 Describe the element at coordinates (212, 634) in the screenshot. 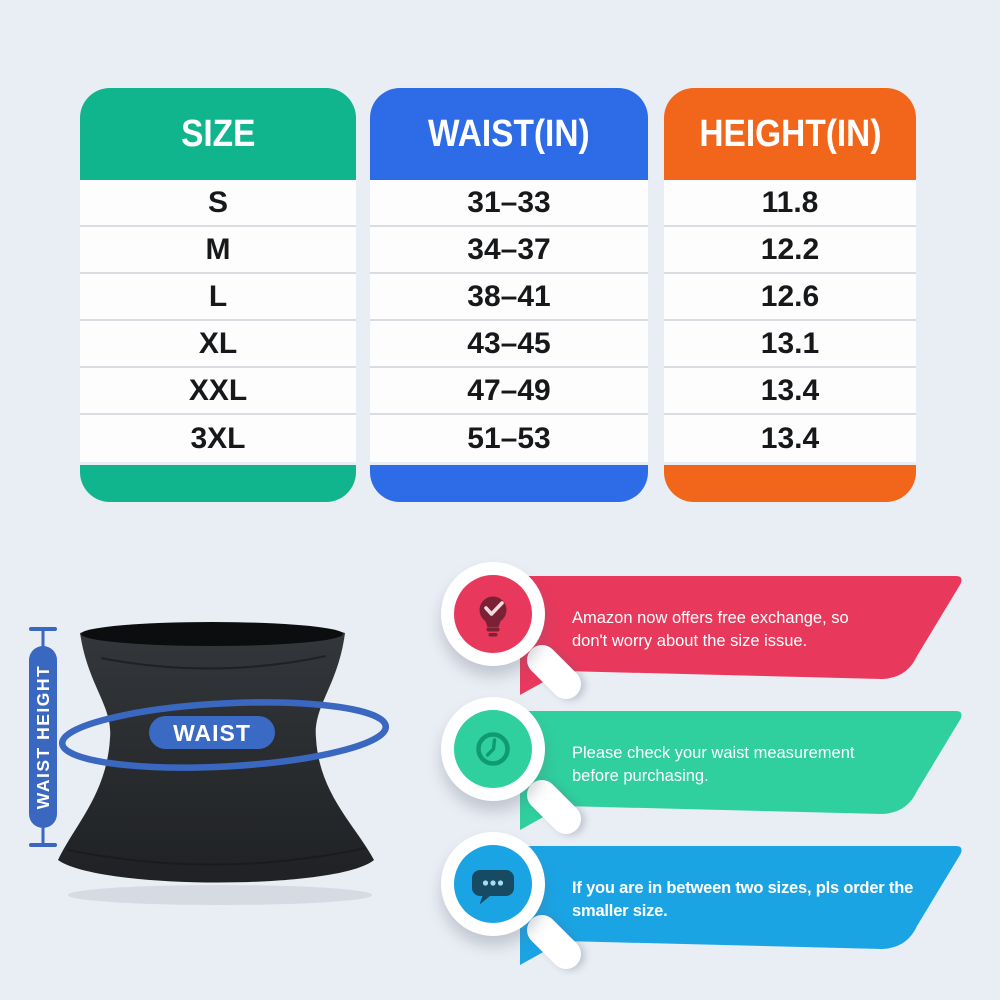

I see `waist-trainer-opening` at that location.